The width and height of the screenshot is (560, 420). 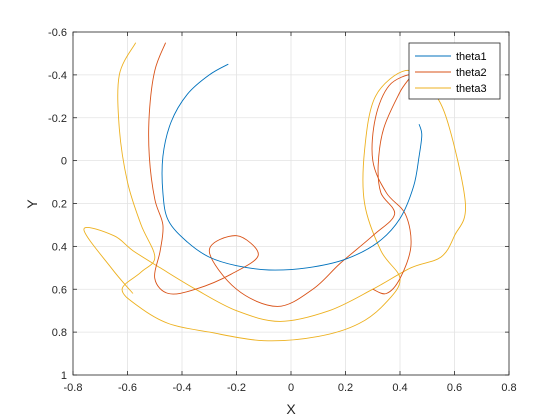 I want to click on x-tick-label: 0.8, so click(x=508, y=388).